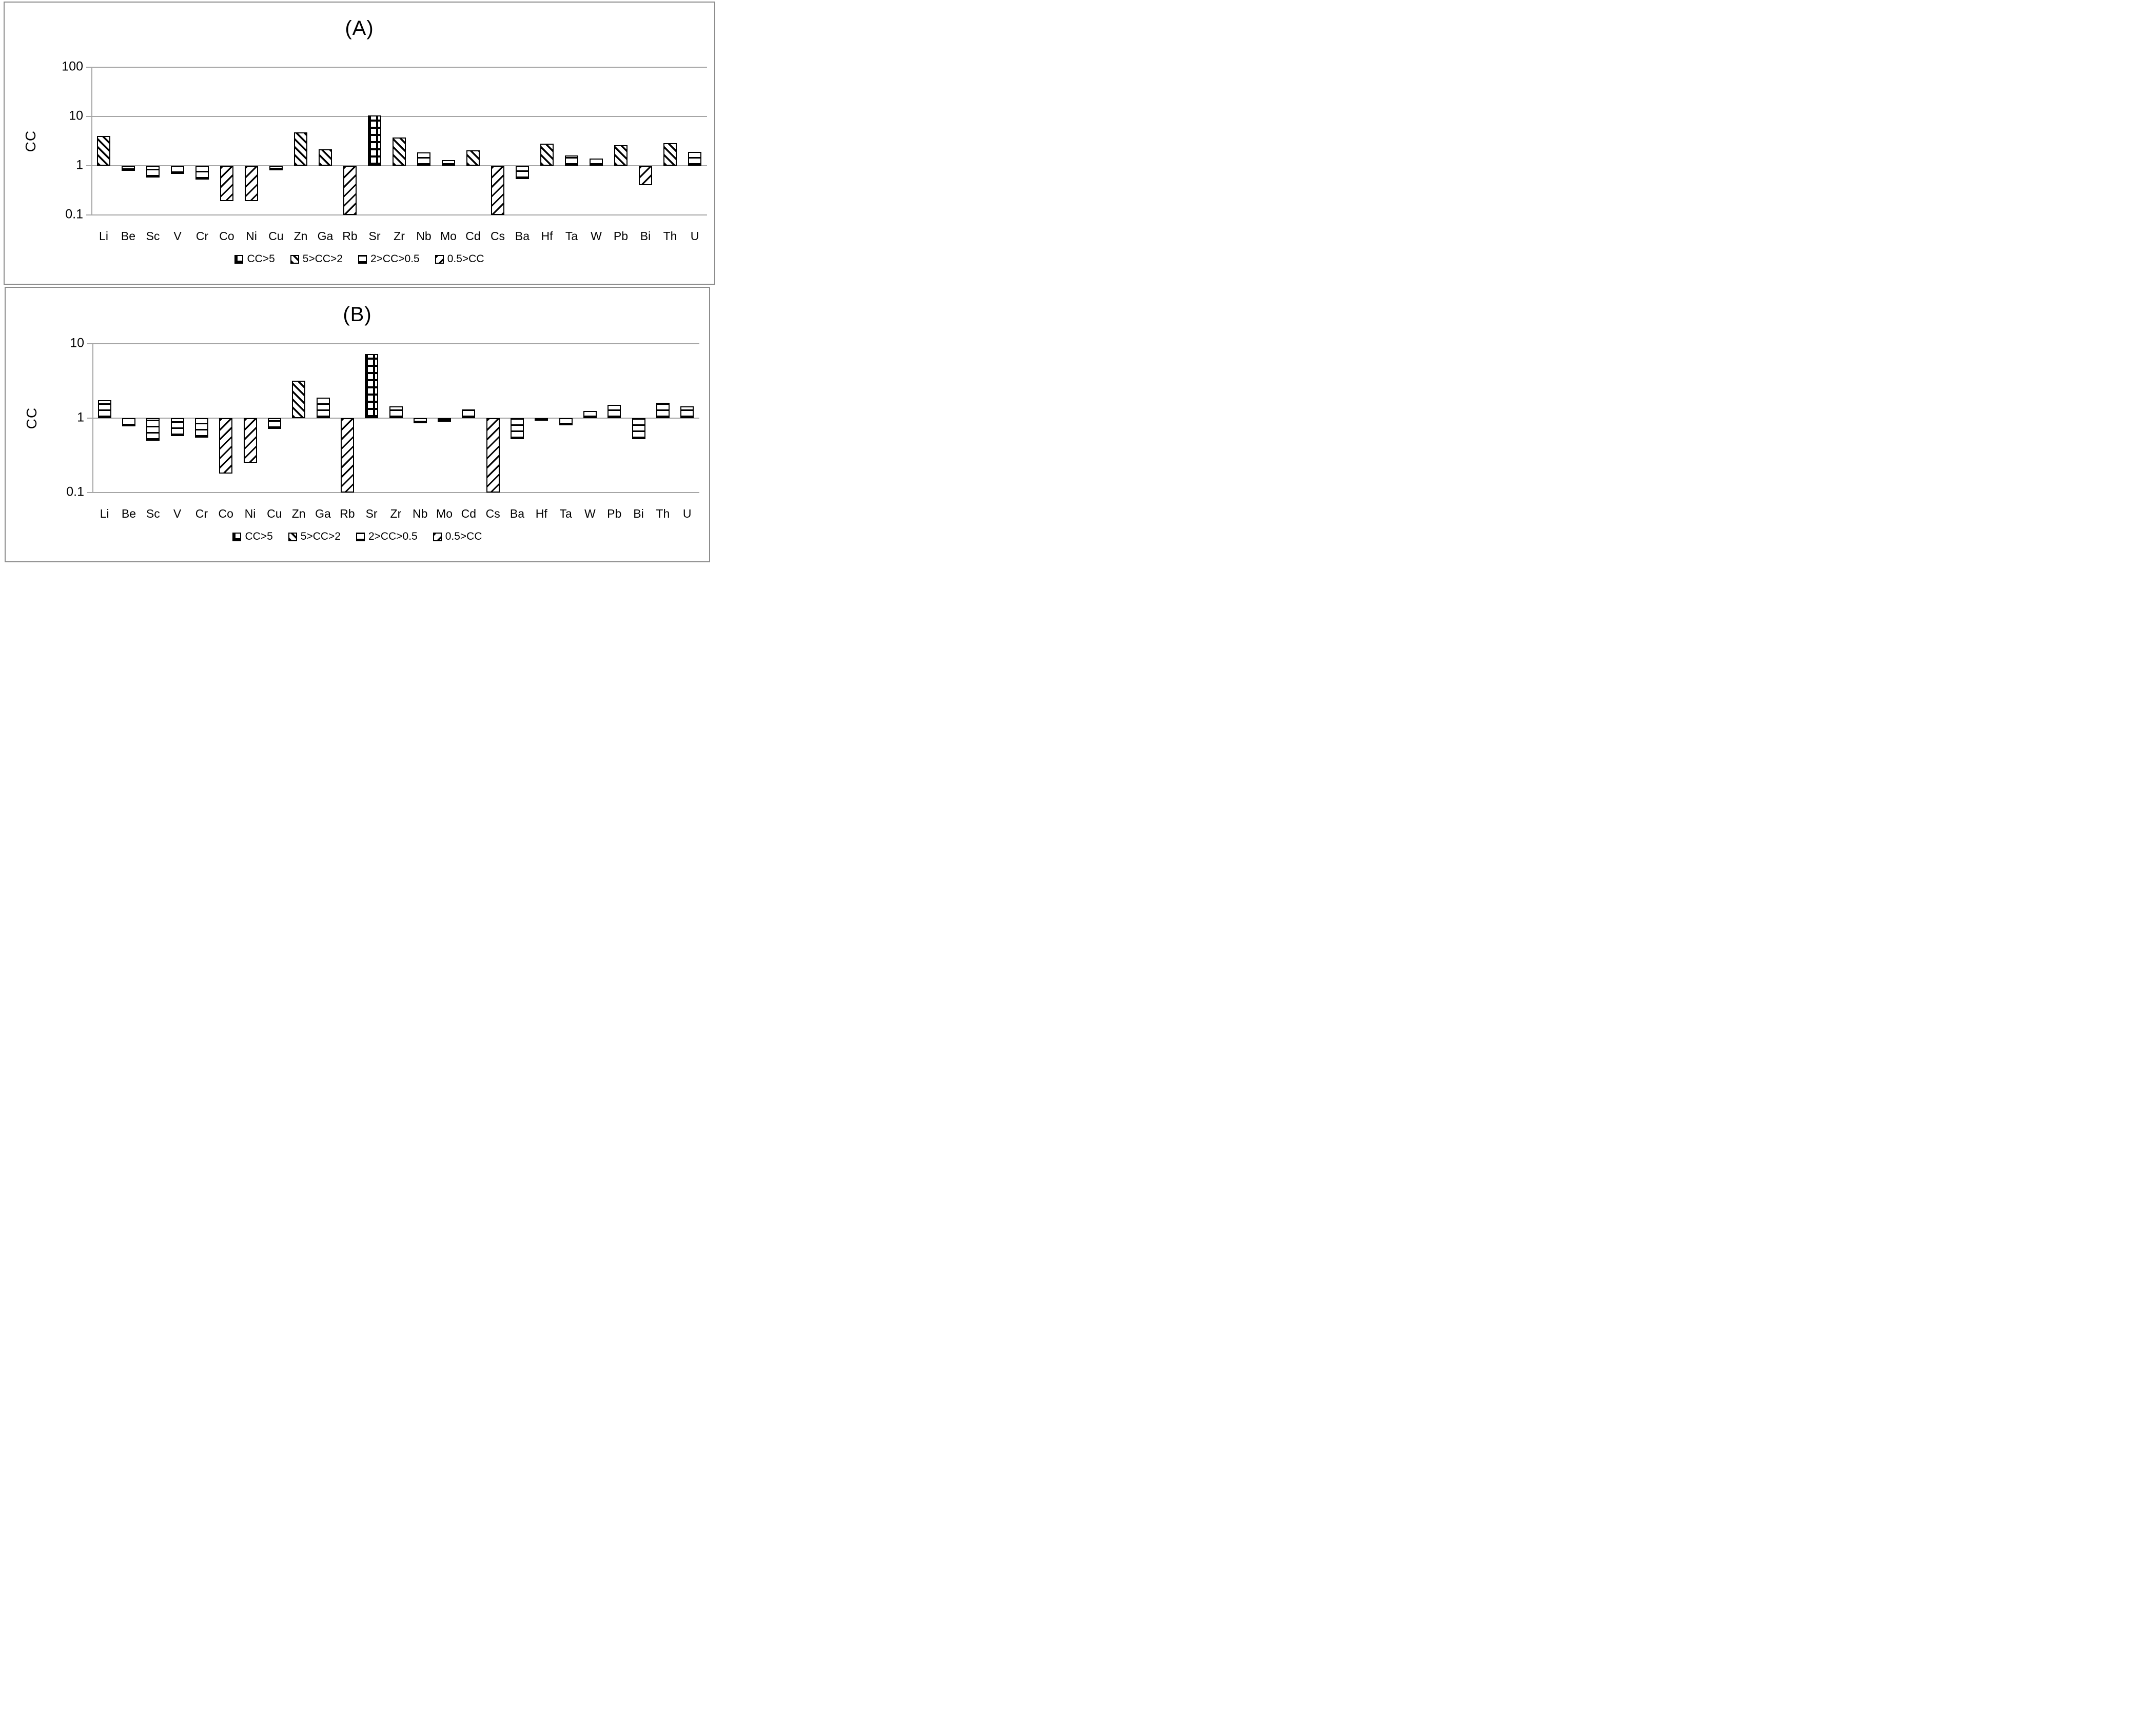  What do you see at coordinates (128, 422) in the screenshot?
I see `bar-be` at bounding box center [128, 422].